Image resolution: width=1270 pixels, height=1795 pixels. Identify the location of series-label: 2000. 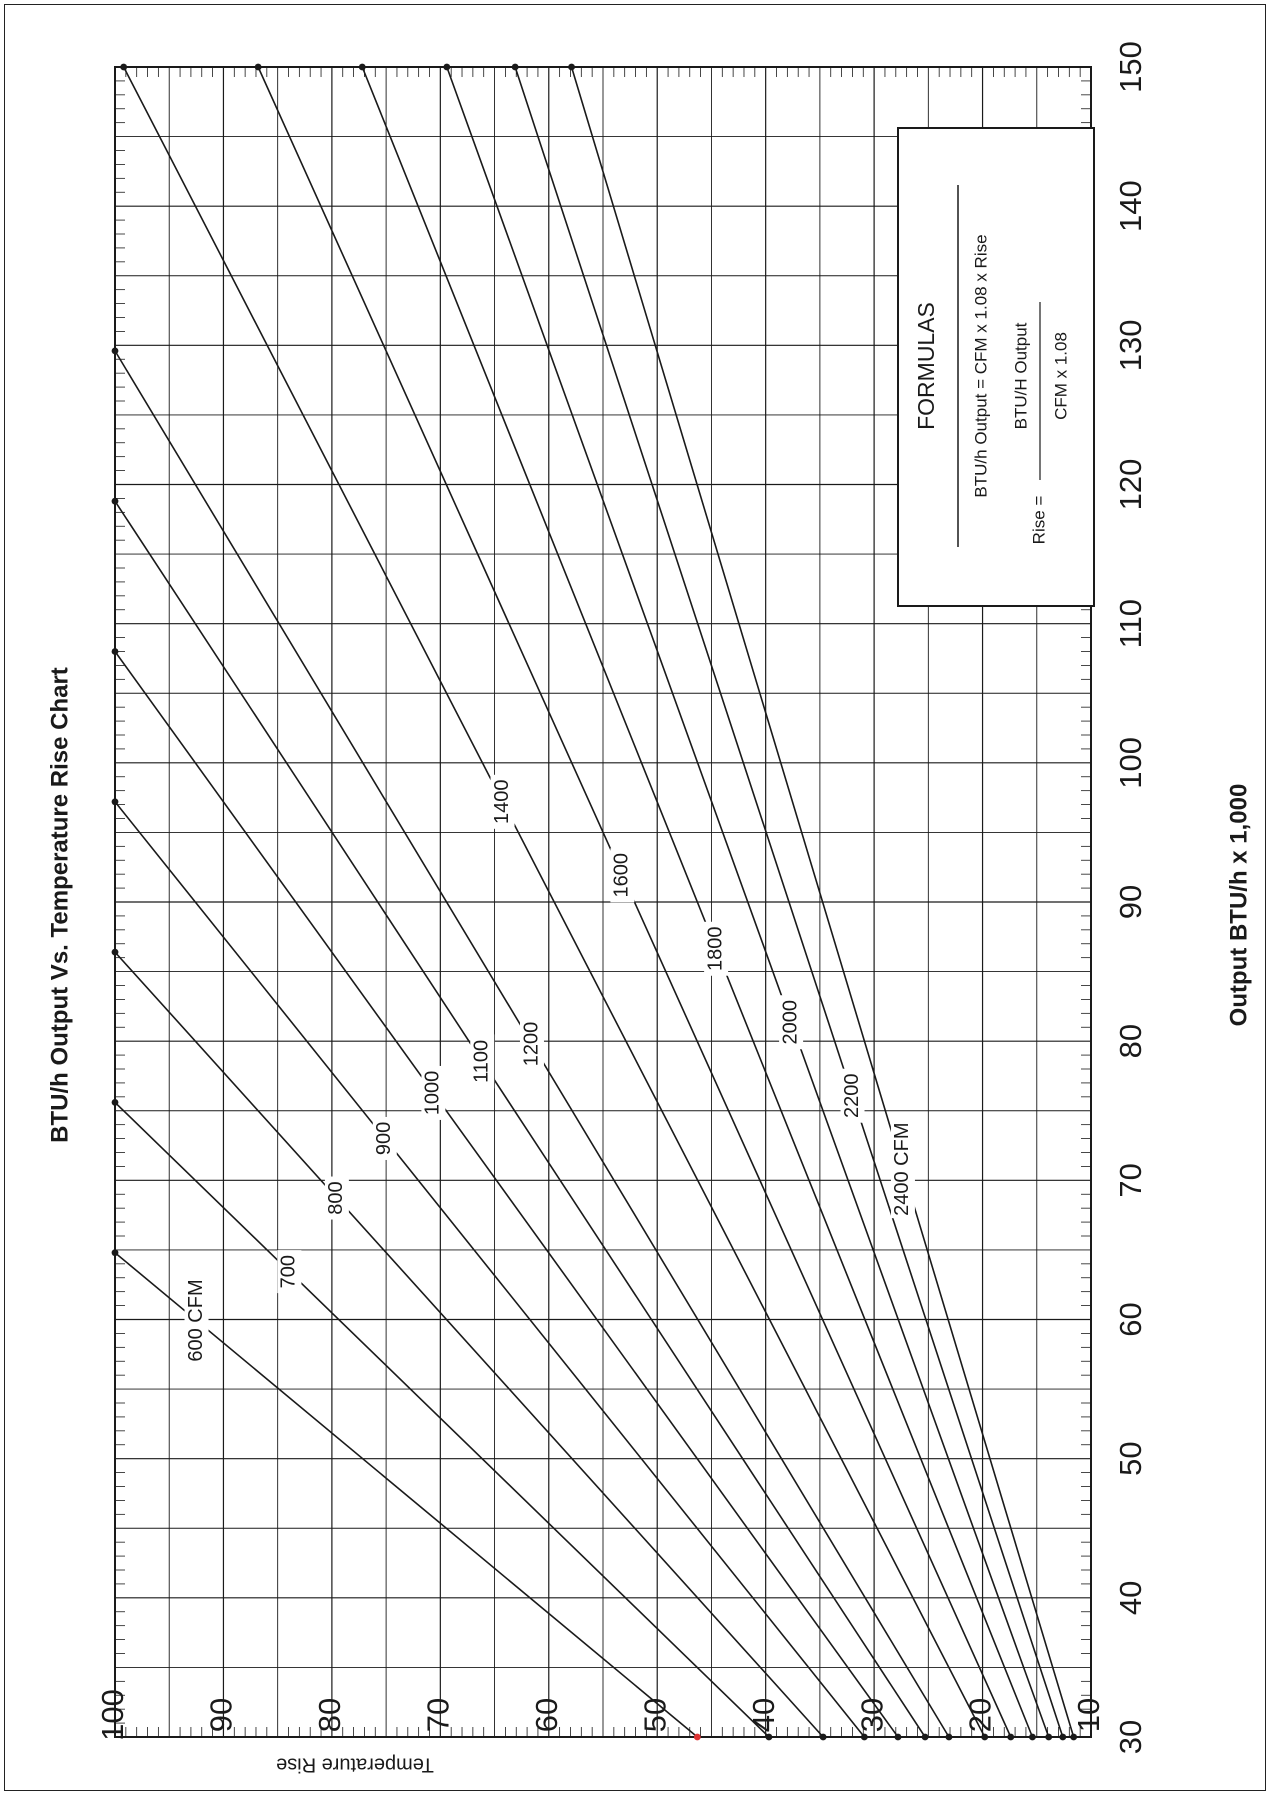
(790, 1022).